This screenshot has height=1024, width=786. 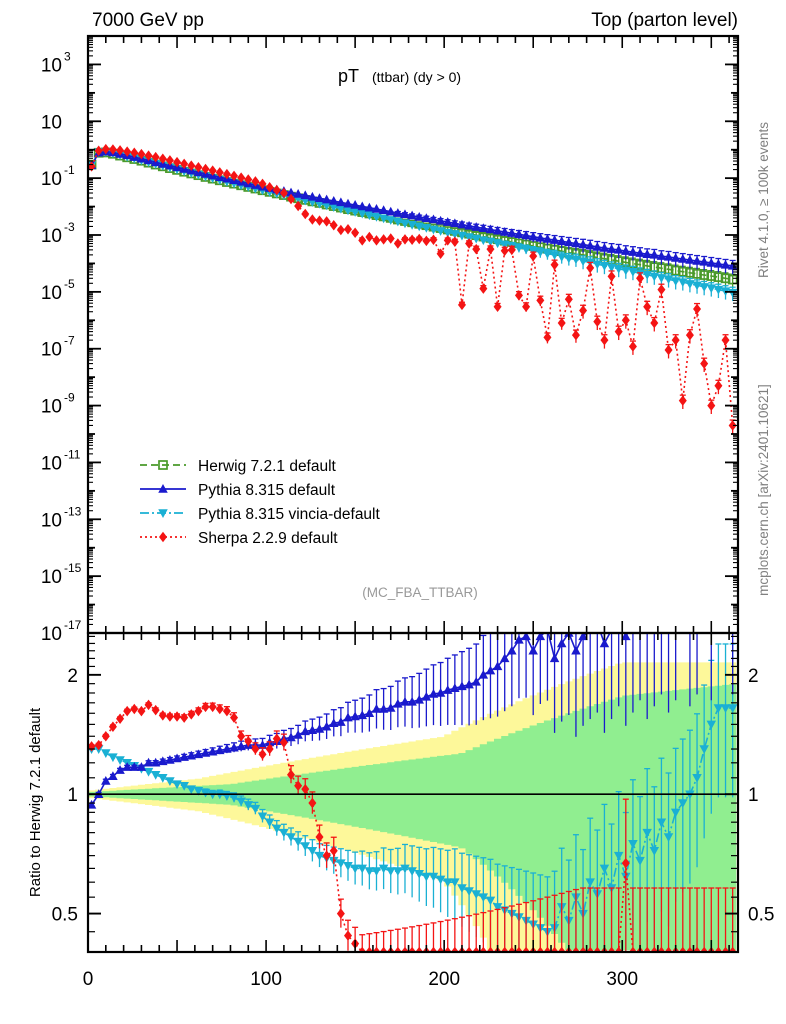 I want to click on legend-item-pythia-8-315-default: Pythia 8.315 default, so click(x=238, y=490).